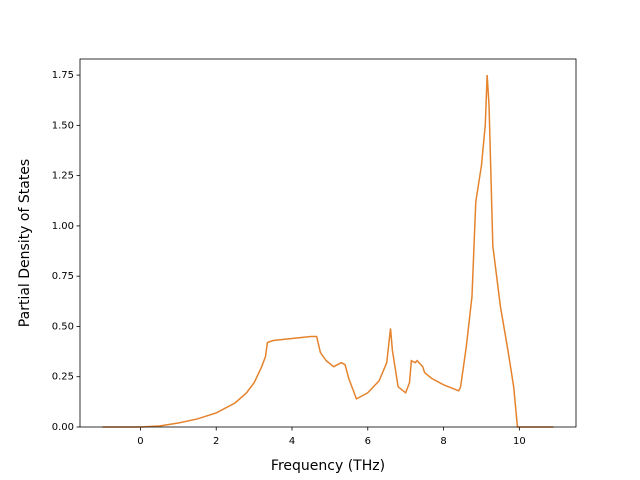 The height and width of the screenshot is (480, 640). Describe the element at coordinates (63, 427) in the screenshot. I see `y-tick-label: 0.00` at that location.